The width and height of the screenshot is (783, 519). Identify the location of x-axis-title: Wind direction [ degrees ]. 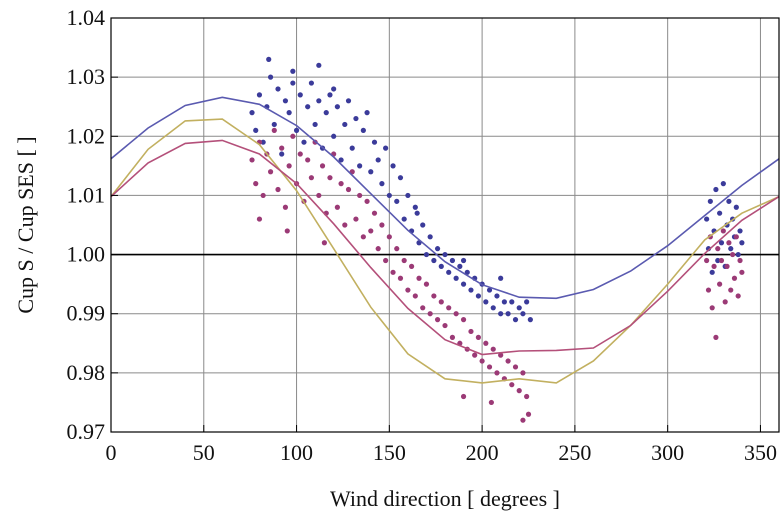
(445, 498).